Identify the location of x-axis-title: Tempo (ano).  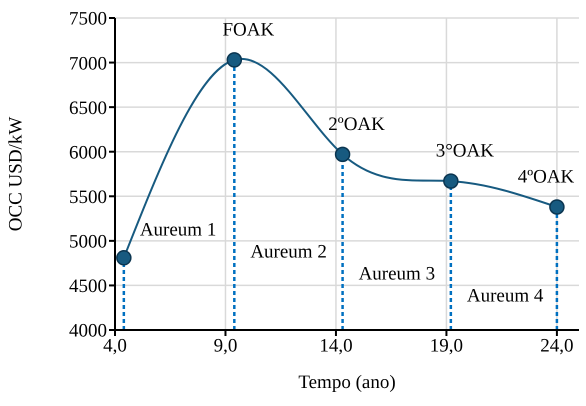
(347, 382).